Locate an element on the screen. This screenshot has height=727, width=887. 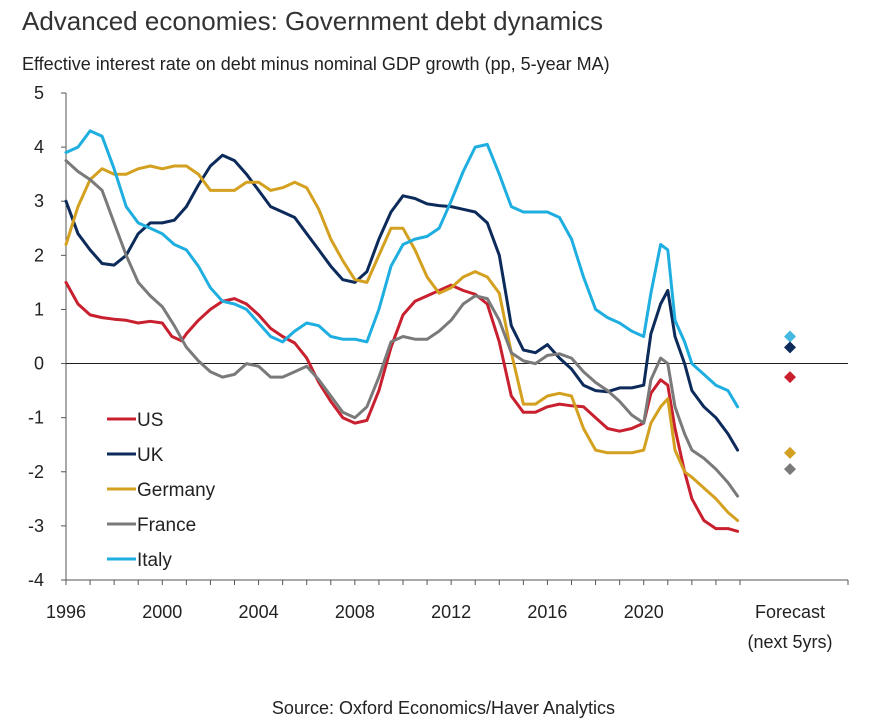
forecast-label: (next 5yrs) is located at coordinates (789, 642).